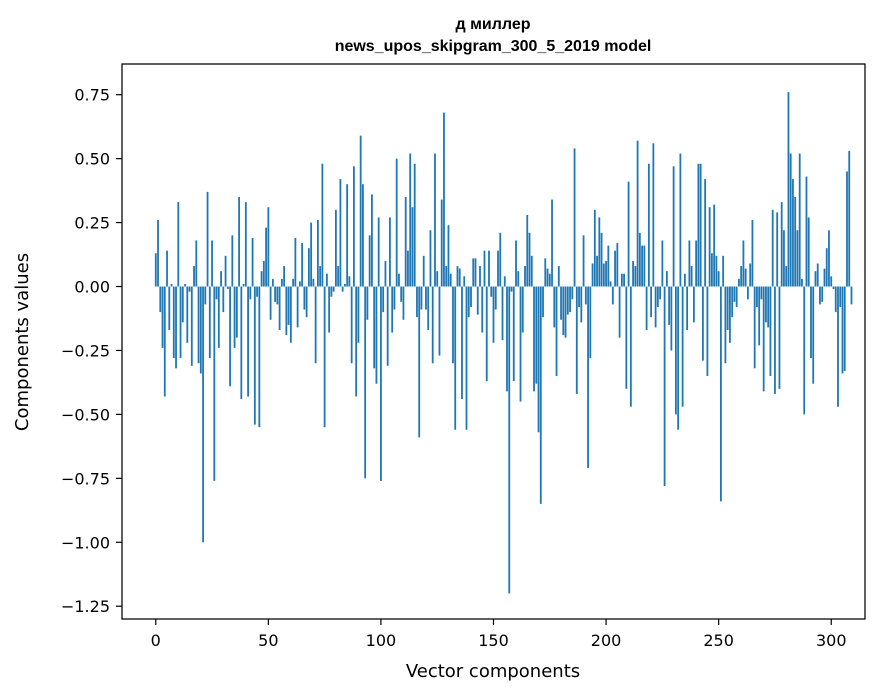 The height and width of the screenshot is (696, 880). I want to click on y-tick-label: 0.00, so click(92, 287).